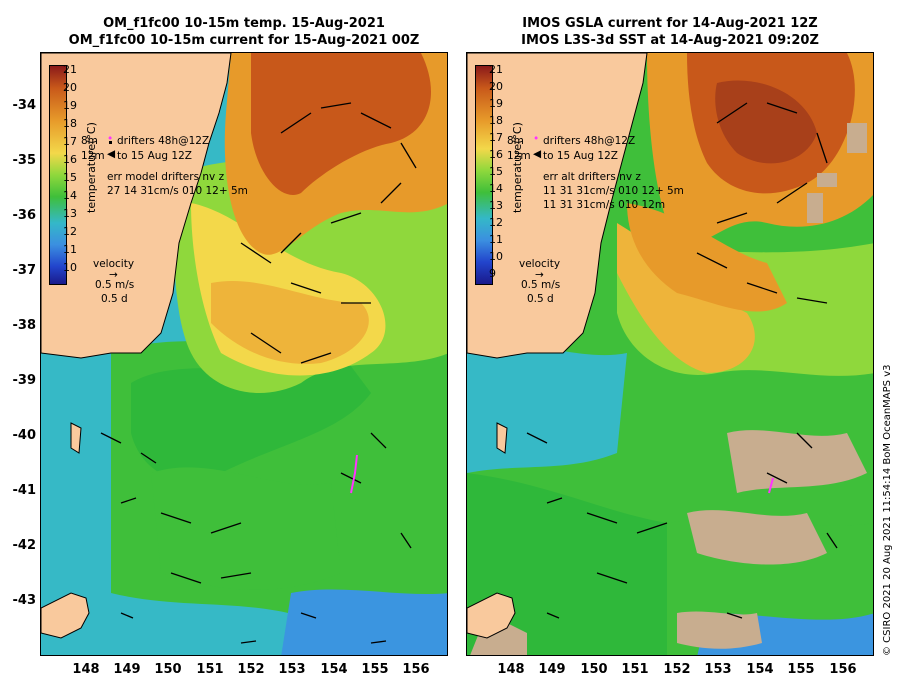 This screenshot has height=700, width=900. I want to click on lat-label: -39, so click(24, 380).